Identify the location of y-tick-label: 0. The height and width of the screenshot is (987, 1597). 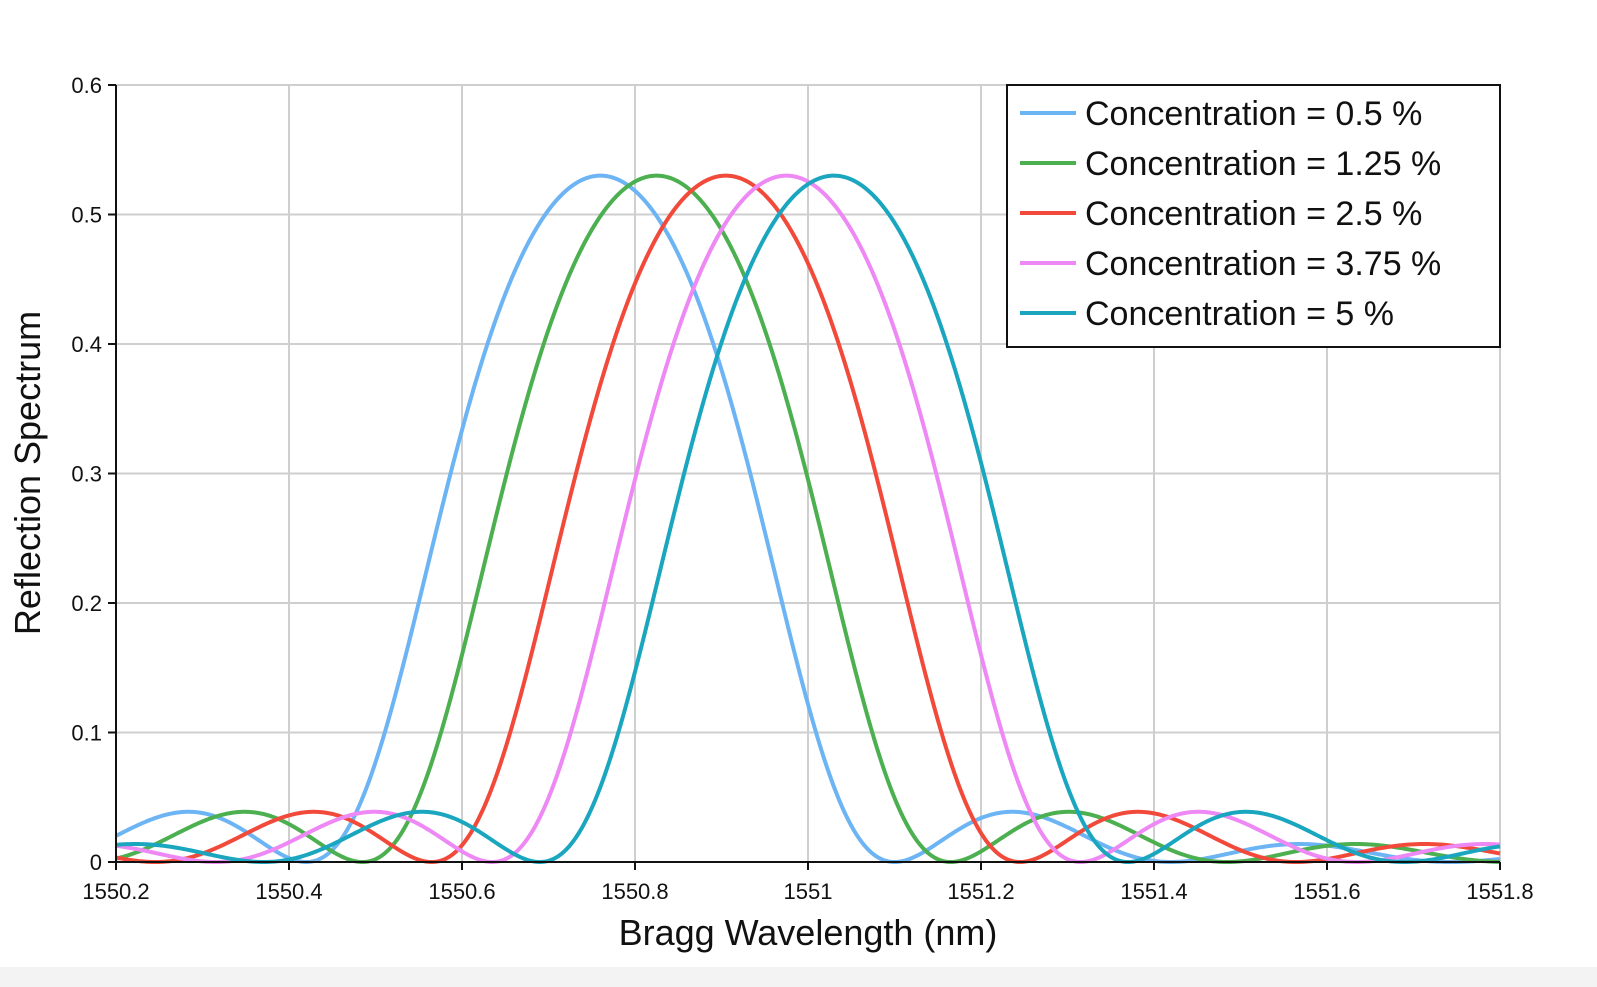
(96, 862).